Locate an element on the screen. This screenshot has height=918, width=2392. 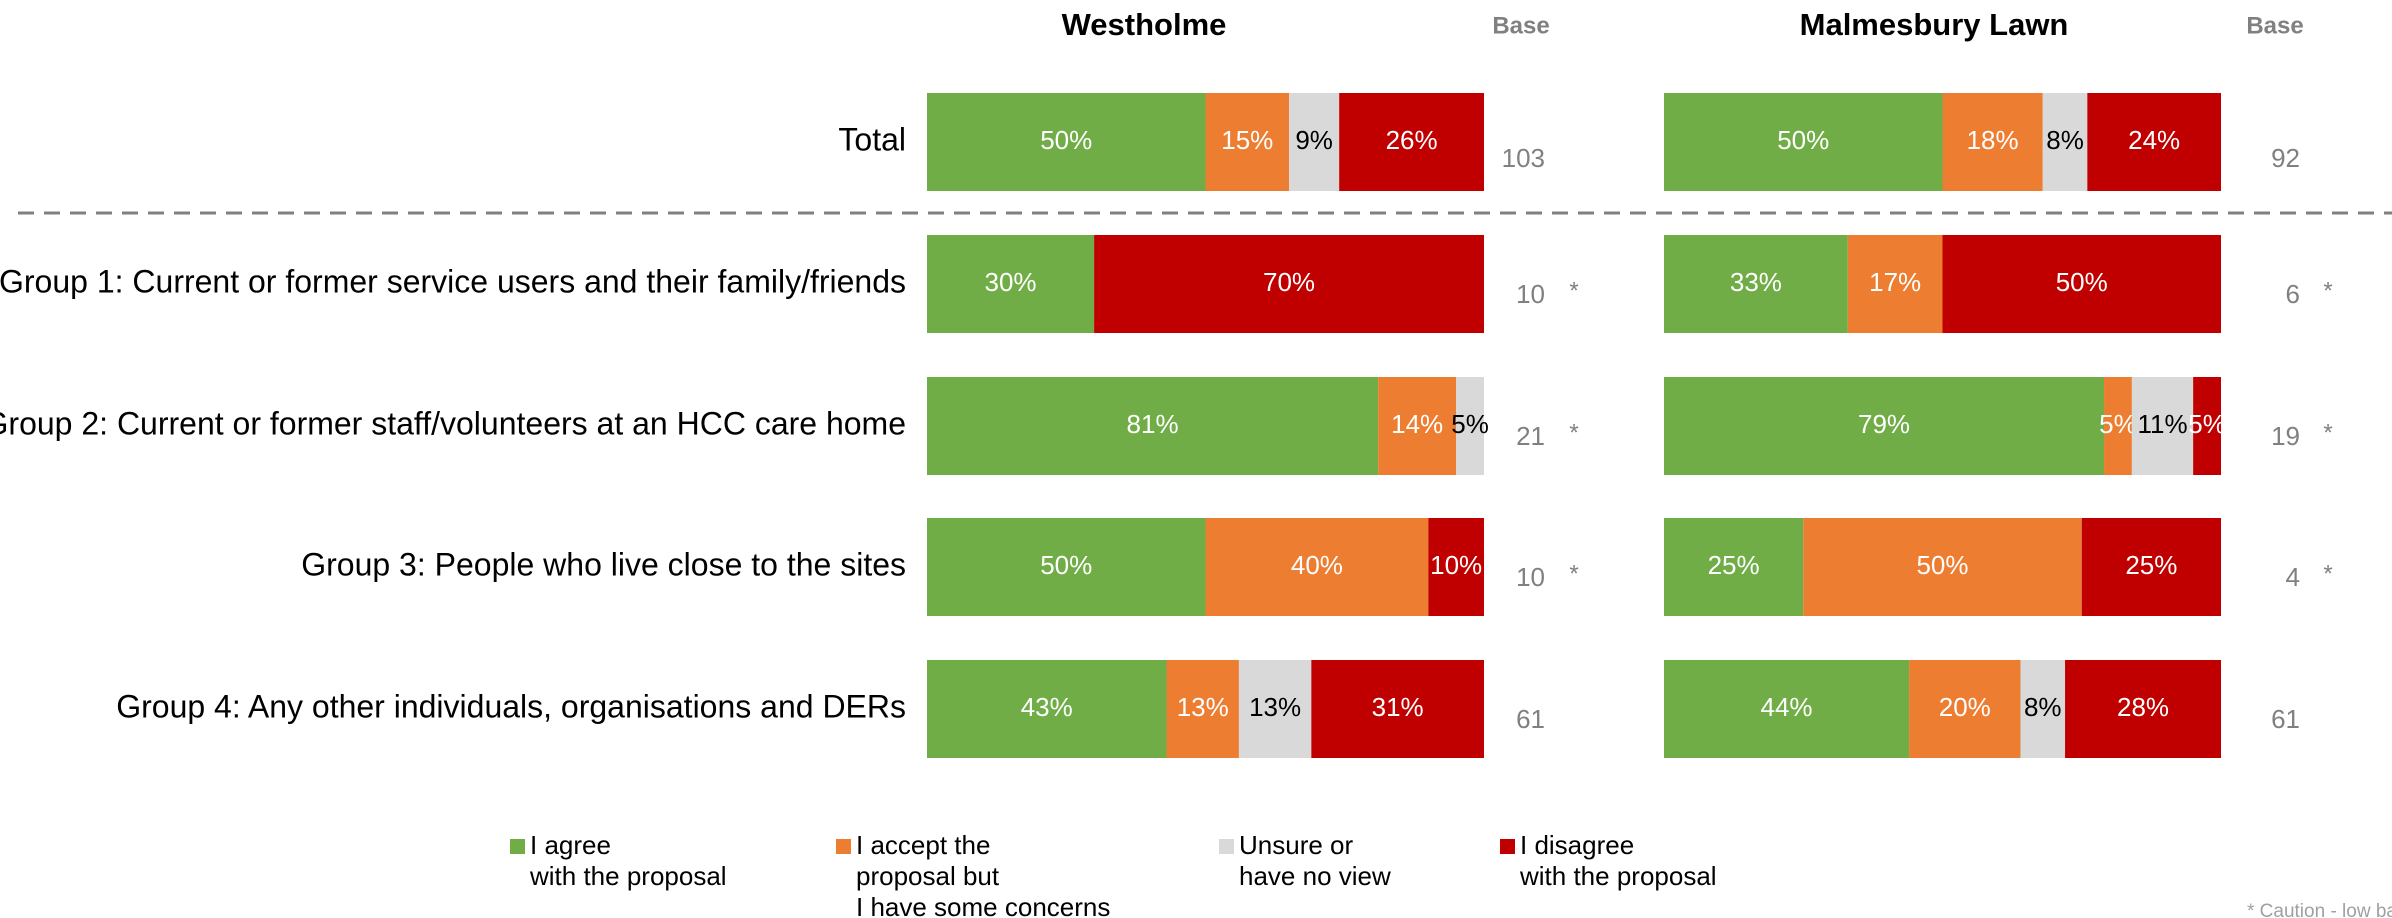
value-label: 9% is located at coordinates (1314, 140).